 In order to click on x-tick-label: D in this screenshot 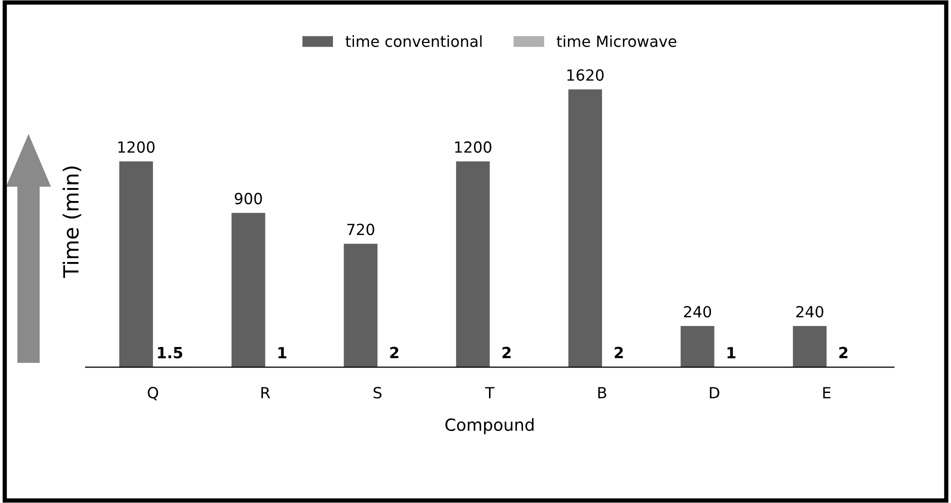, I will do `click(715, 392)`.